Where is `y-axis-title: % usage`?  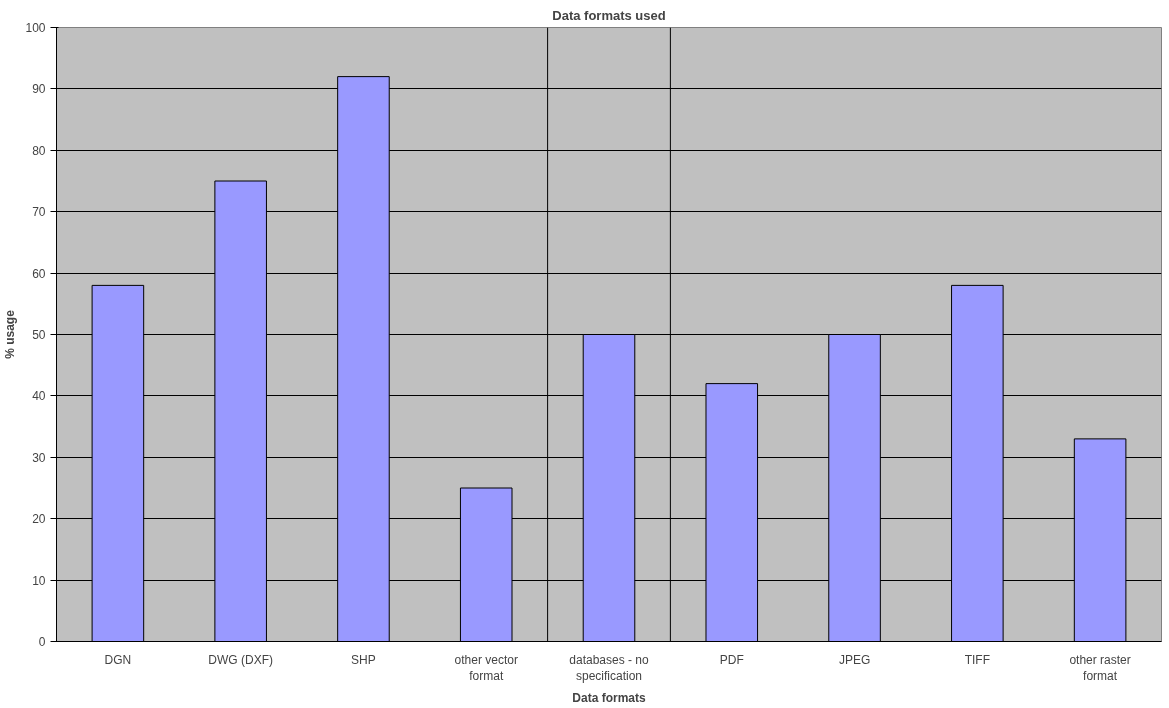
y-axis-title: % usage is located at coordinates (10, 334).